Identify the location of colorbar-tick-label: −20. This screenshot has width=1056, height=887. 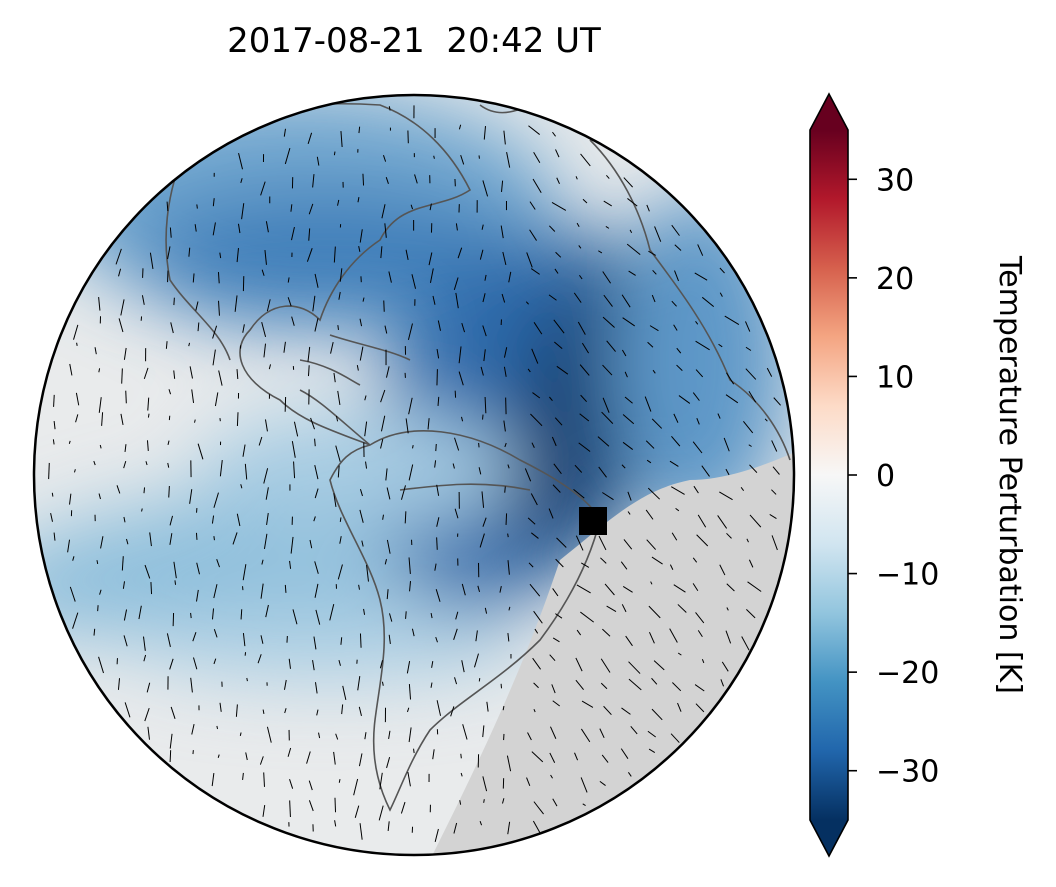
(907, 673).